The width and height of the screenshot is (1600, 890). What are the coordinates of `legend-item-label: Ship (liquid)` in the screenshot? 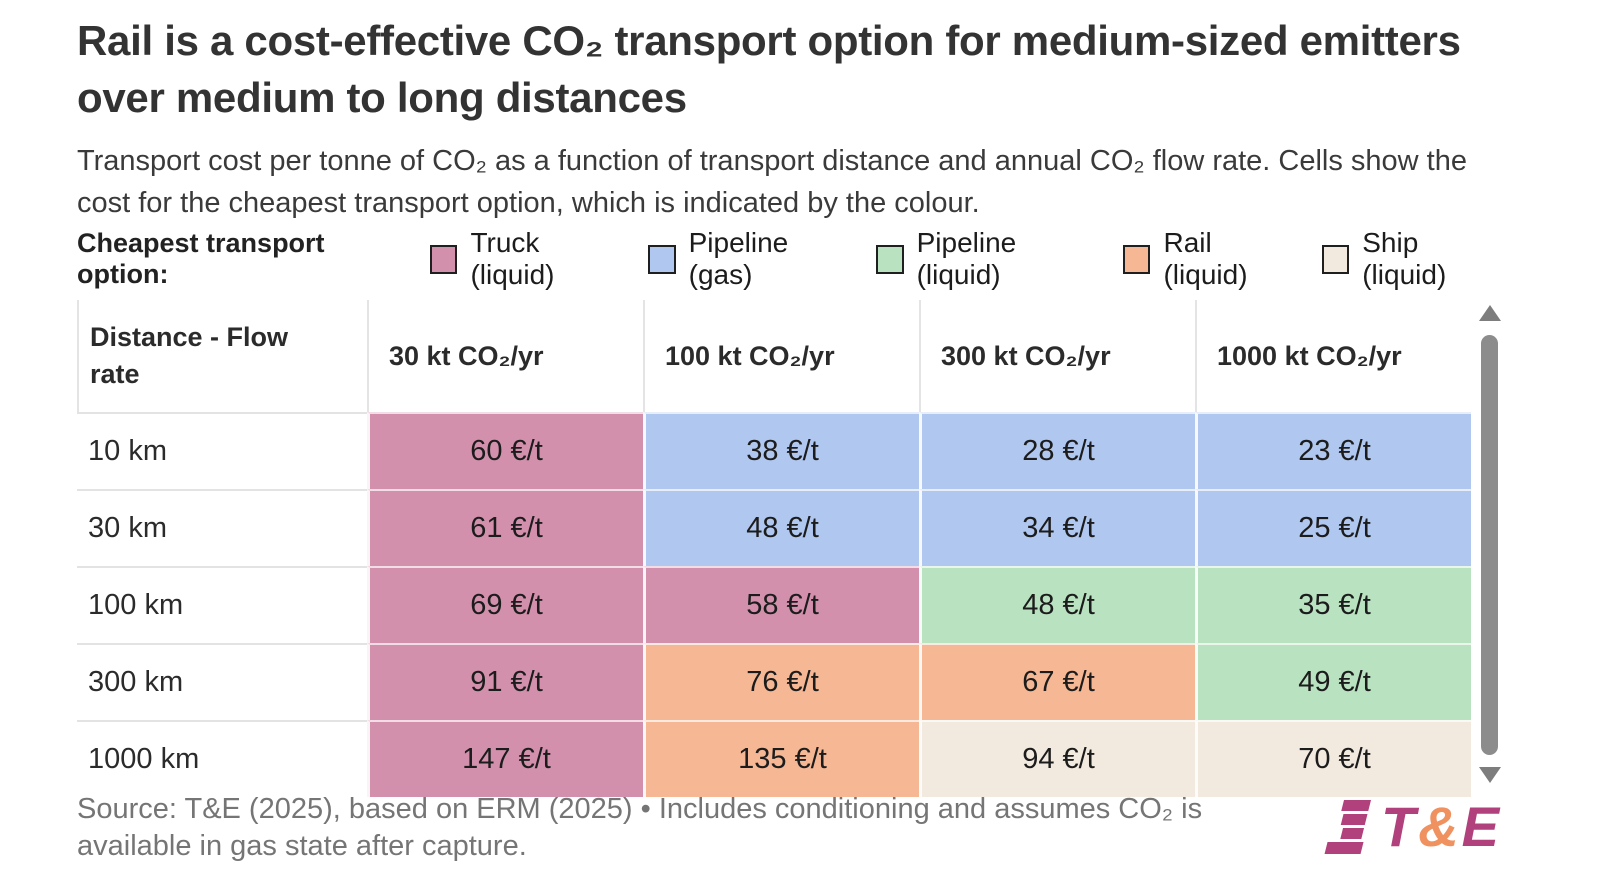 It's located at (1404, 258).